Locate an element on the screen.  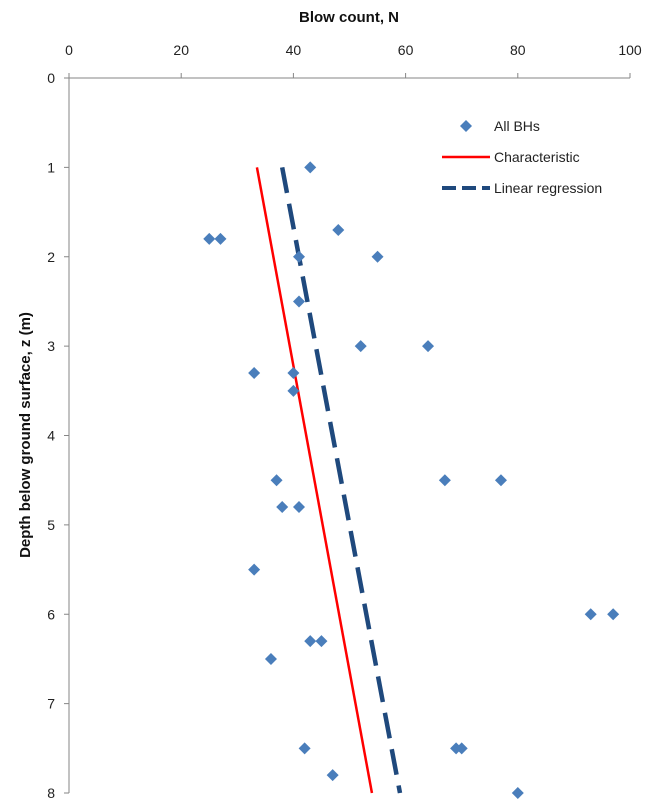
legend-label: Linear regression is located at coordinates (548, 188).